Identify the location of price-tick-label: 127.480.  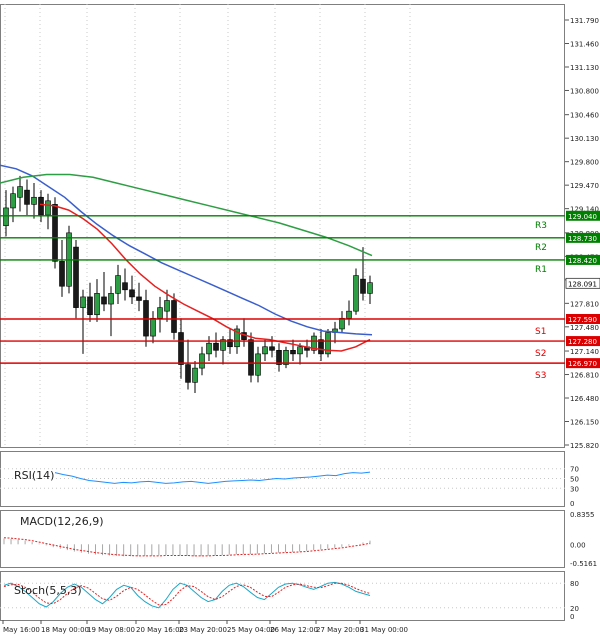
(584, 328).